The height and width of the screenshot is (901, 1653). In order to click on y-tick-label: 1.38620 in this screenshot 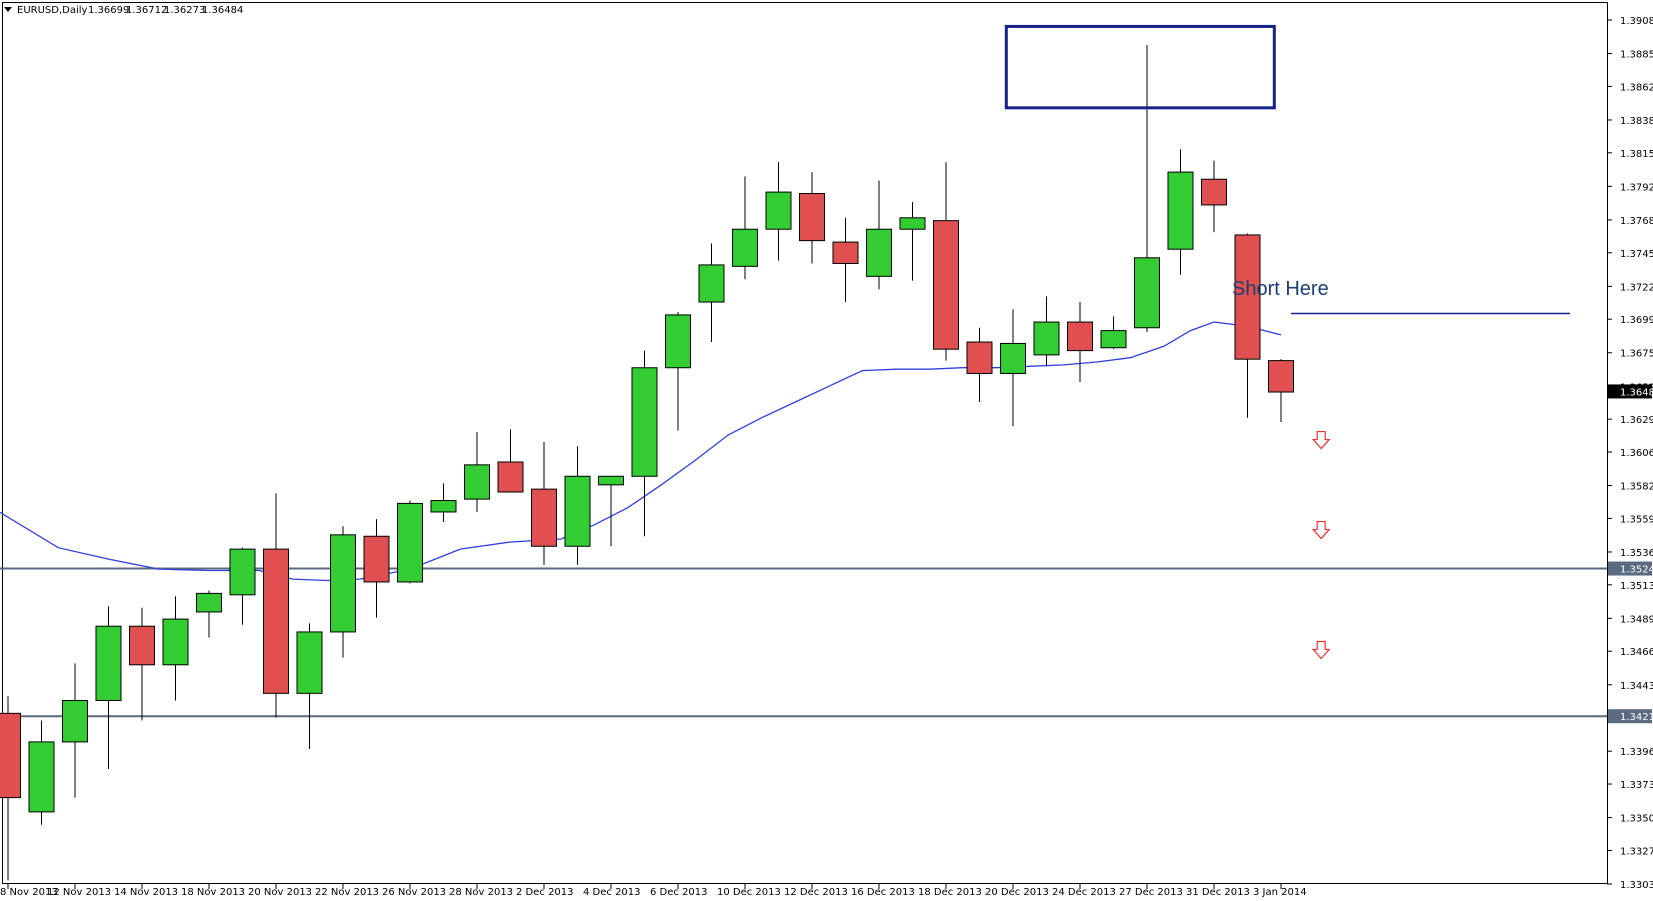, I will do `click(1636, 87)`.